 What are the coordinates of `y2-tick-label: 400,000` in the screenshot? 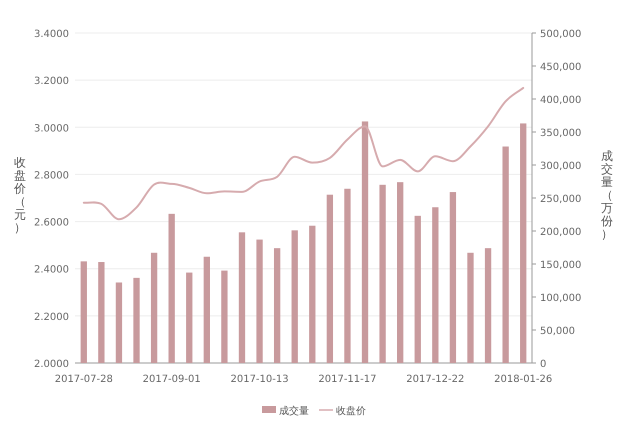 It's located at (561, 100).